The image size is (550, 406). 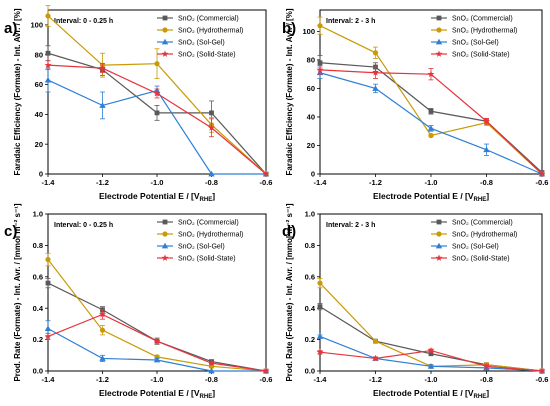 I want to click on panel-letter: b), so click(x=289, y=28).